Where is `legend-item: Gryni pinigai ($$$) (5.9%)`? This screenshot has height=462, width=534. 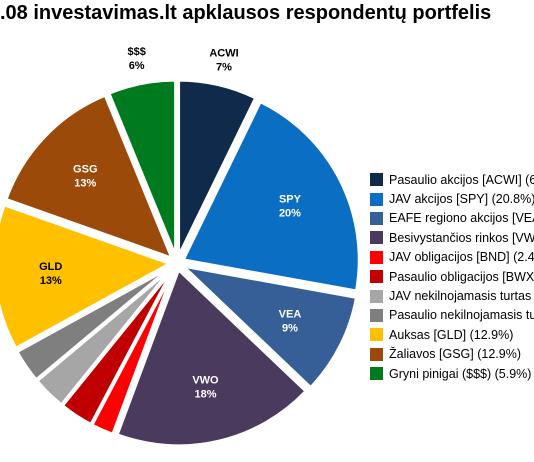
legend-item: Gryni pinigai ($$$) (5.9%) is located at coordinates (452, 373).